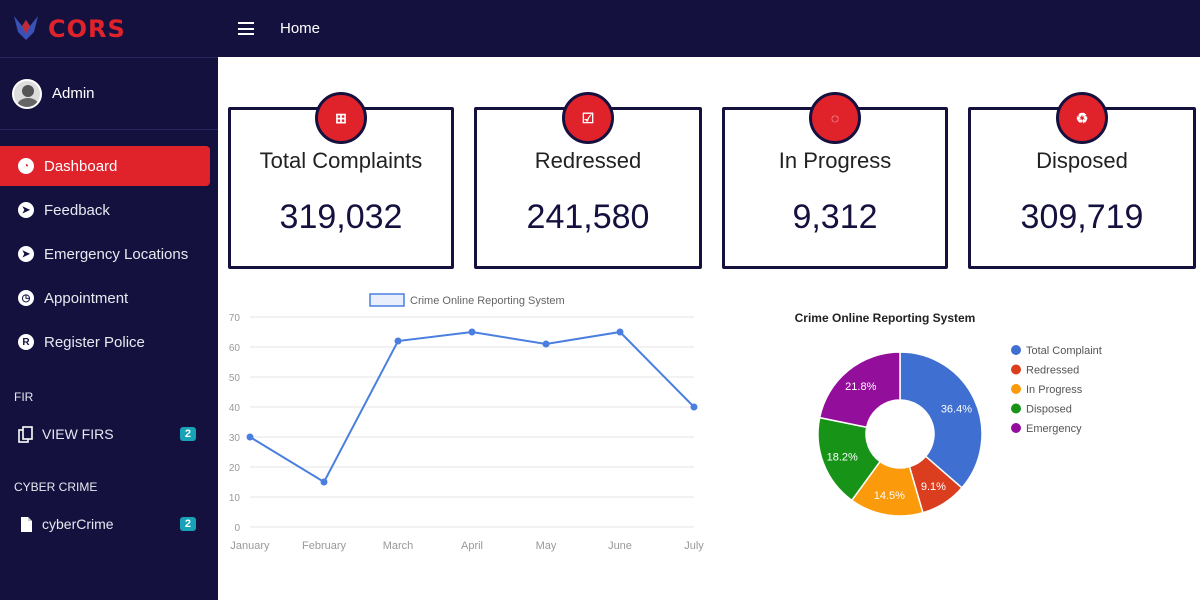 This screenshot has width=1200, height=600. What do you see at coordinates (835, 180) in the screenshot?
I see `stat-card-in-progress: ◌ In Progress 9,312` at bounding box center [835, 180].